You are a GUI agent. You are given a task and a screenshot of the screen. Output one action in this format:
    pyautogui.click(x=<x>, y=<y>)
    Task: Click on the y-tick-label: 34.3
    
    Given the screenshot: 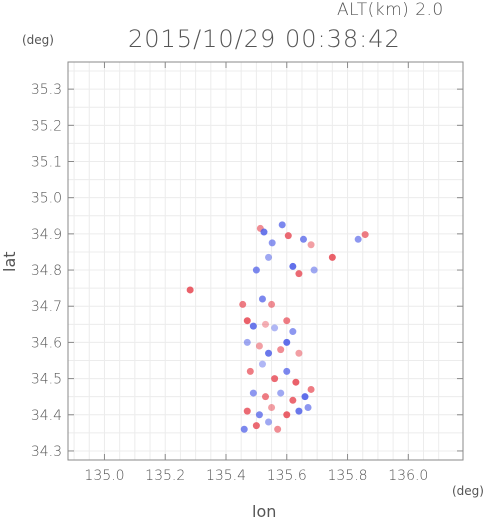 What is the action you would take?
    pyautogui.click(x=46, y=452)
    